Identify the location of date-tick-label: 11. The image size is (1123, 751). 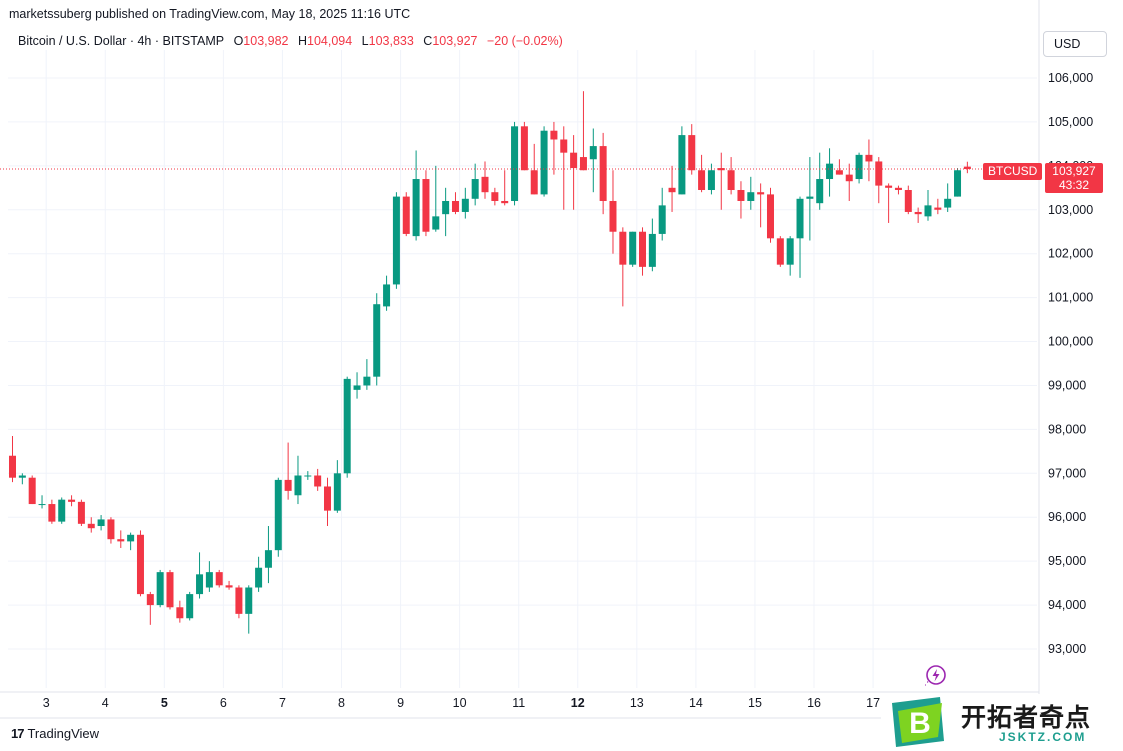
(518, 703).